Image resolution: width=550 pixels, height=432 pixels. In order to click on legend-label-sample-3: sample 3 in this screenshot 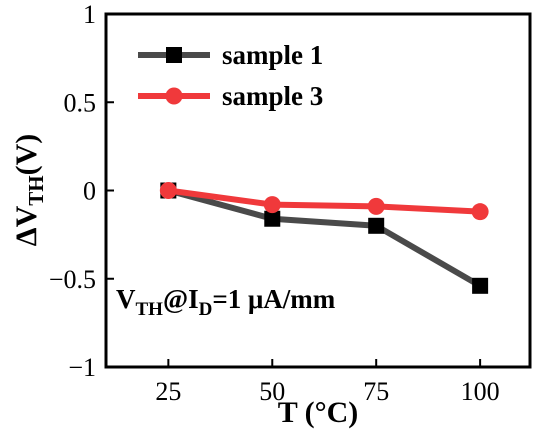, I will do `click(272, 96)`.